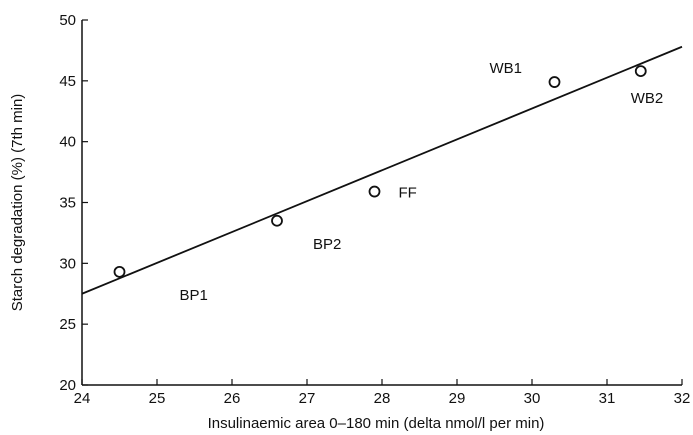 The height and width of the screenshot is (435, 693). I want to click on data-point-ff, so click(374, 191).